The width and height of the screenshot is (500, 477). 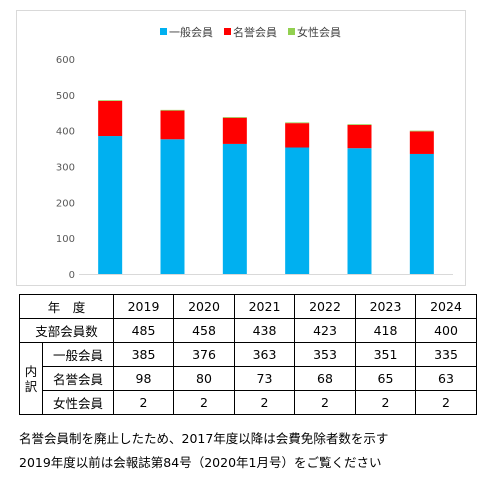 What do you see at coordinates (72, 275) in the screenshot?
I see `y-tick-label: 0` at bounding box center [72, 275].